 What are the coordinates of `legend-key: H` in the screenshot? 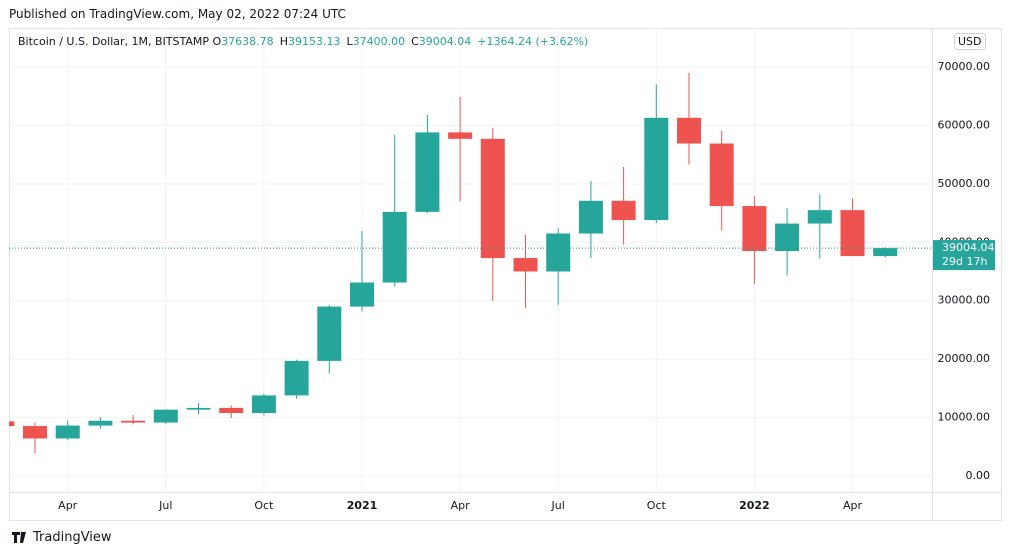 It's located at (283, 41).